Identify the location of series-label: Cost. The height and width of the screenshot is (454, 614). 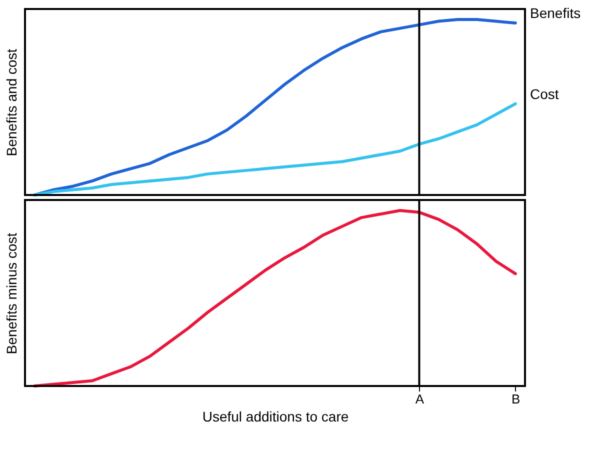
(544, 94).